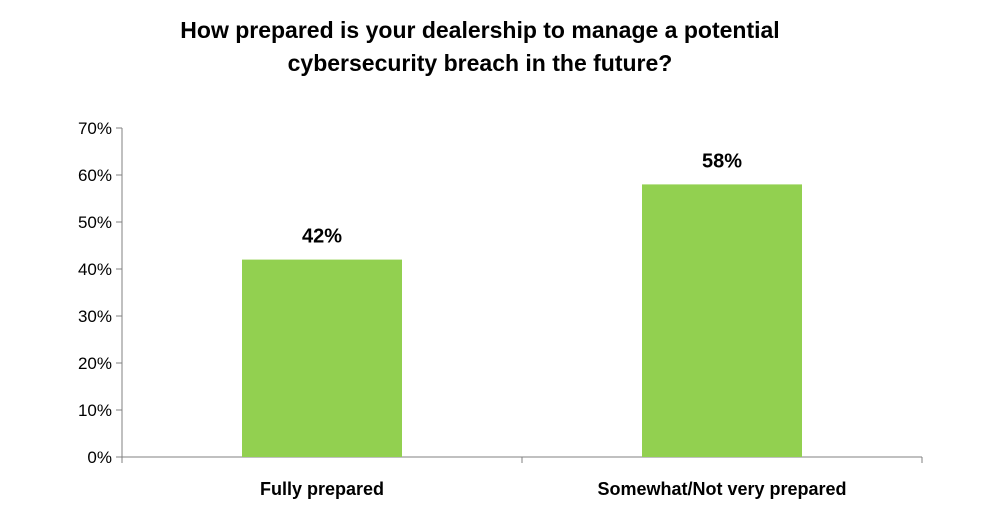  Describe the element at coordinates (95, 222) in the screenshot. I see `y-tick-label: 50%` at that location.